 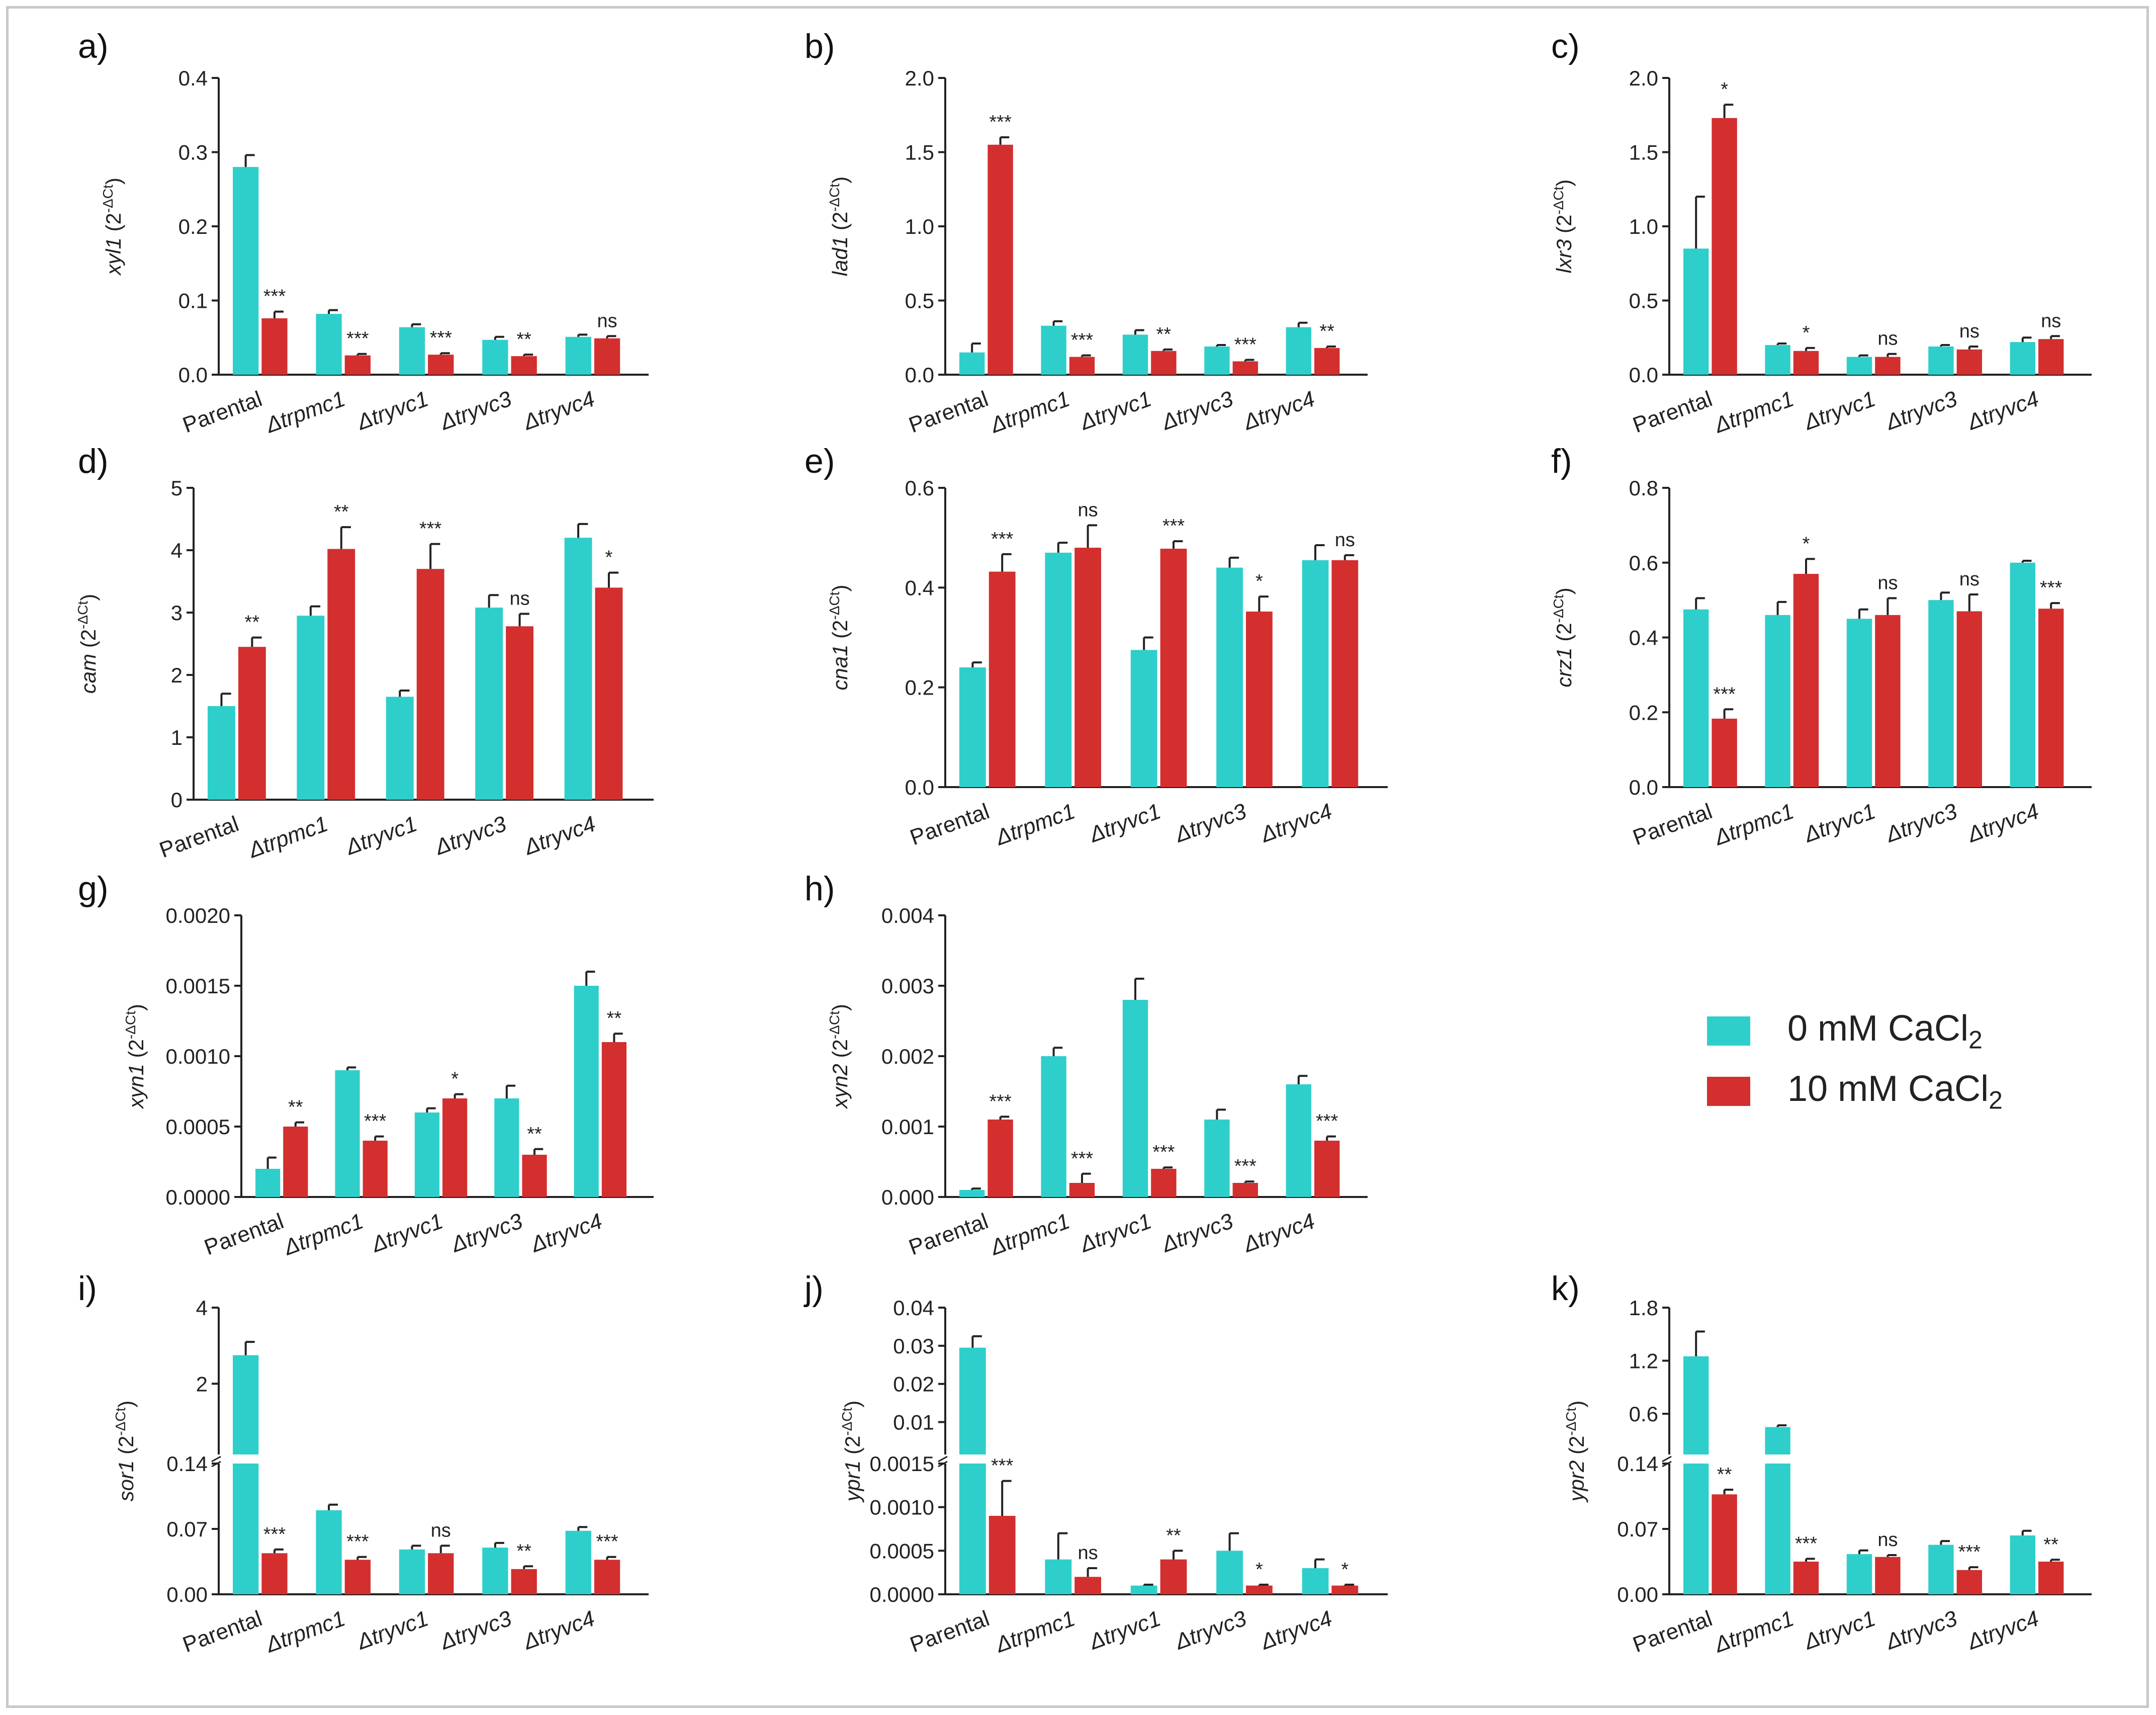 What do you see at coordinates (1563, 227) in the screenshot?
I see `y-axis-title: lxr3 (2-ΔCt)` at bounding box center [1563, 227].